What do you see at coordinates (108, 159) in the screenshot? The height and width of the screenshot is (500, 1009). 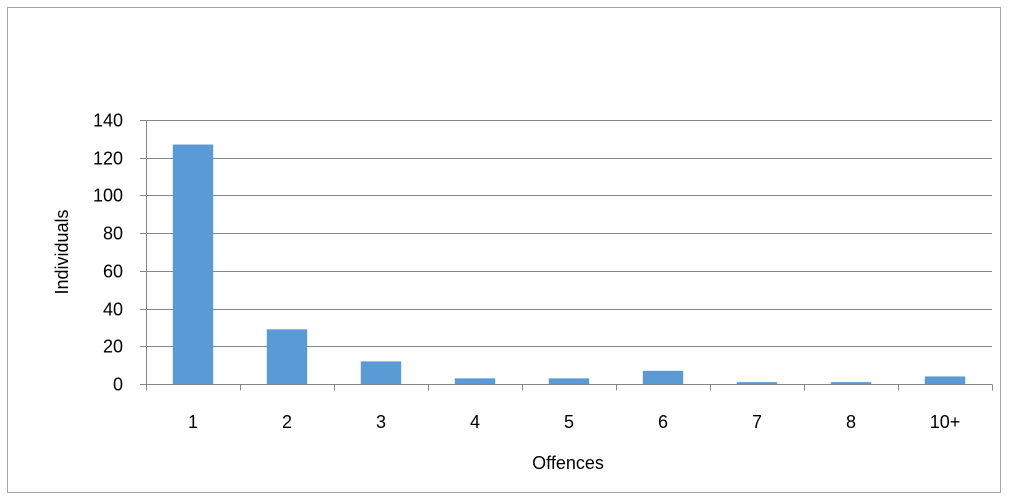 I see `y-tick-label: 120` at bounding box center [108, 159].